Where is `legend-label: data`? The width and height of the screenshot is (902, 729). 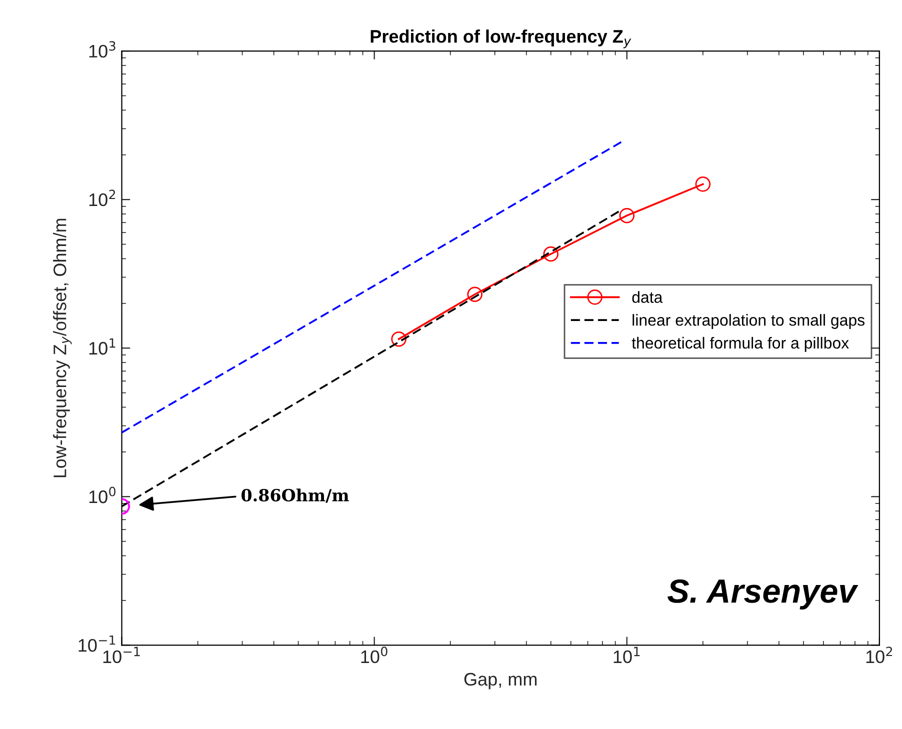 legend-label: data is located at coordinates (647, 297).